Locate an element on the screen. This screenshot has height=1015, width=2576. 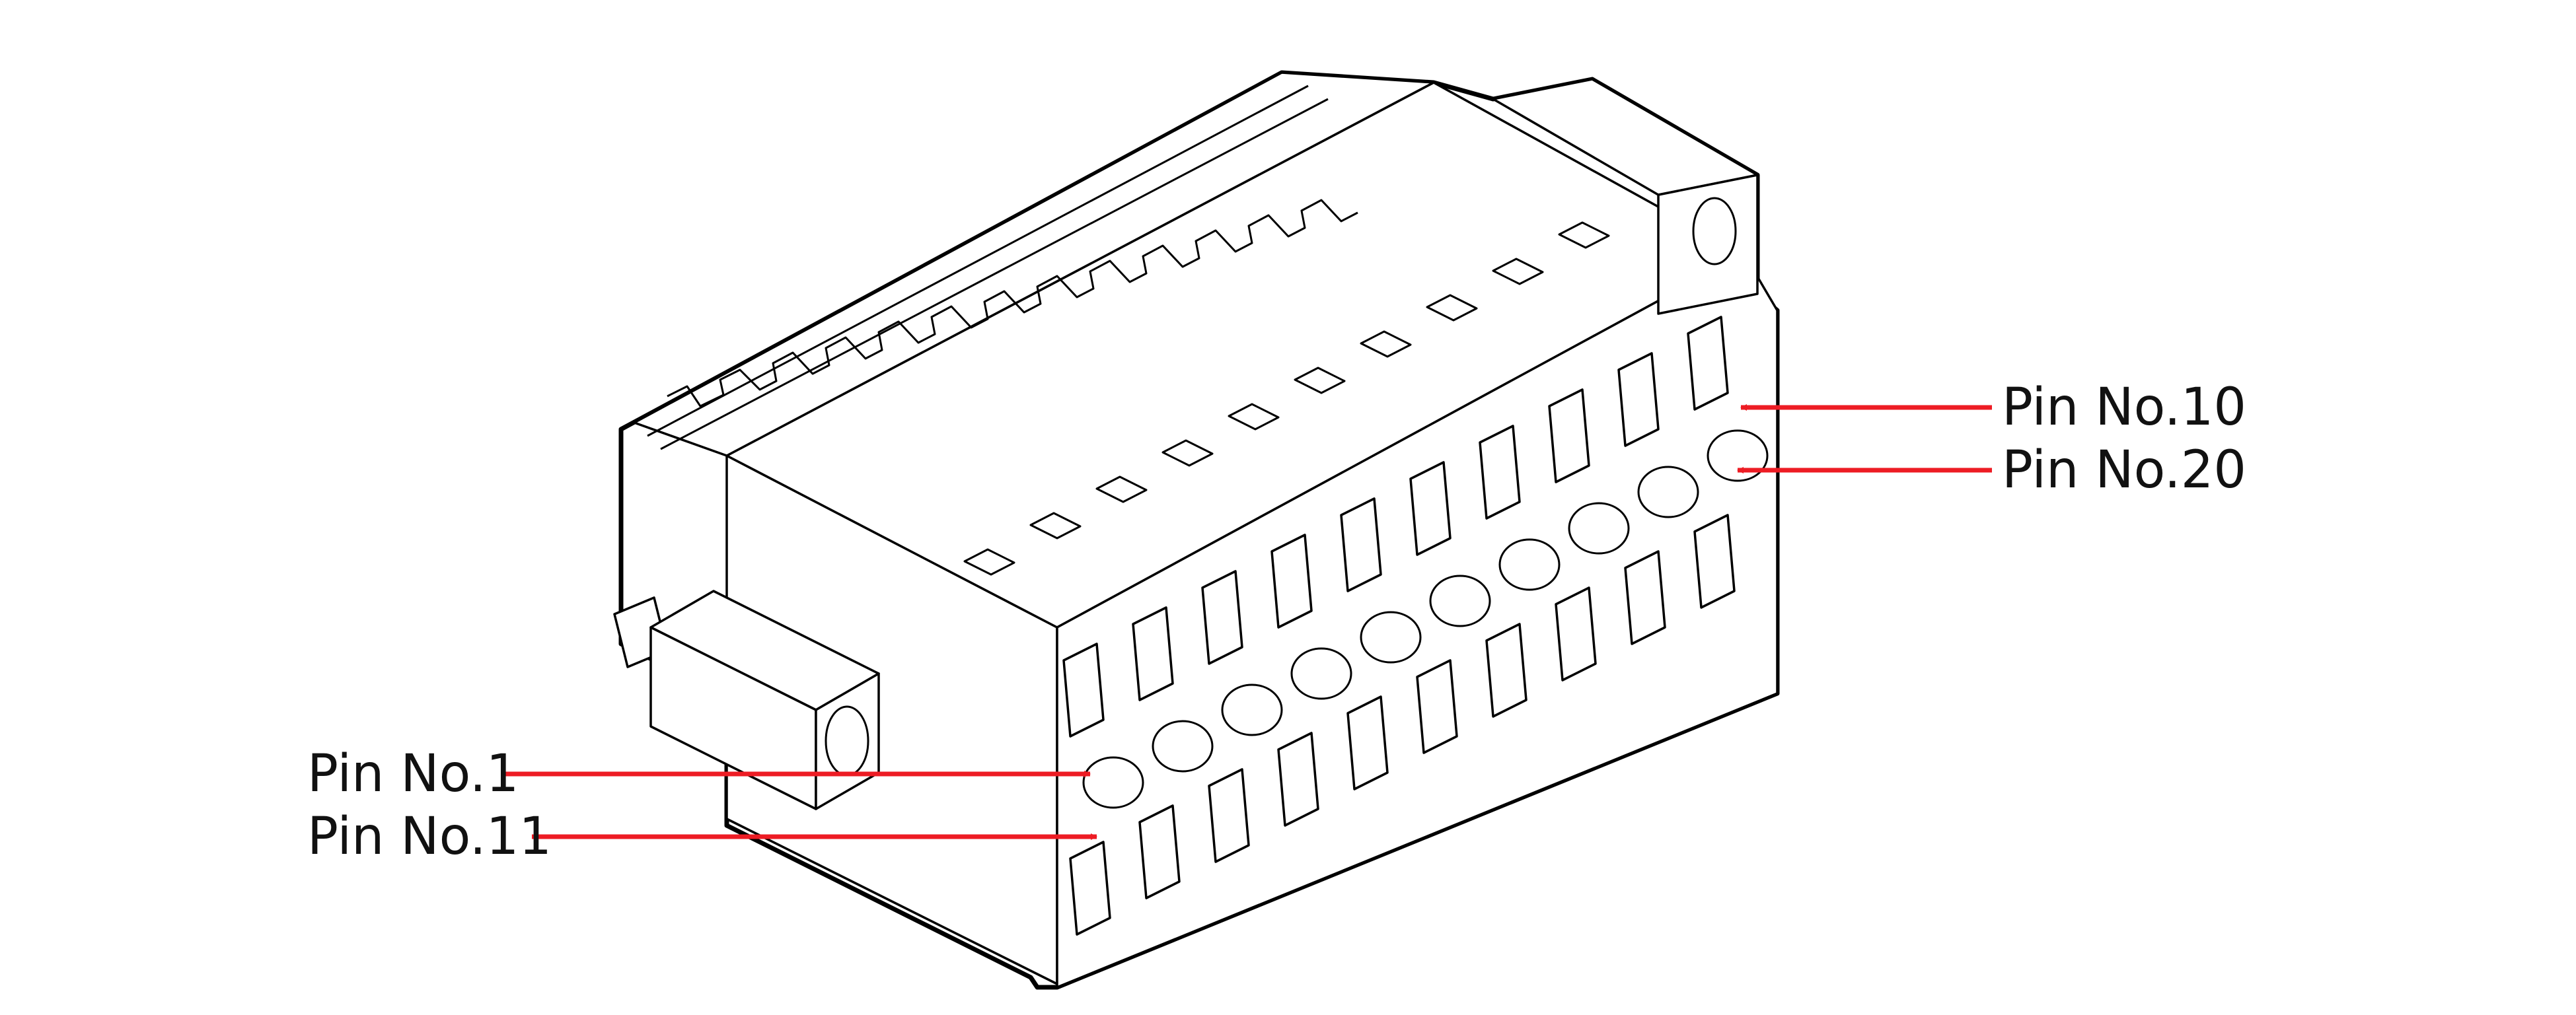
top-windows is located at coordinates (1286, 398).